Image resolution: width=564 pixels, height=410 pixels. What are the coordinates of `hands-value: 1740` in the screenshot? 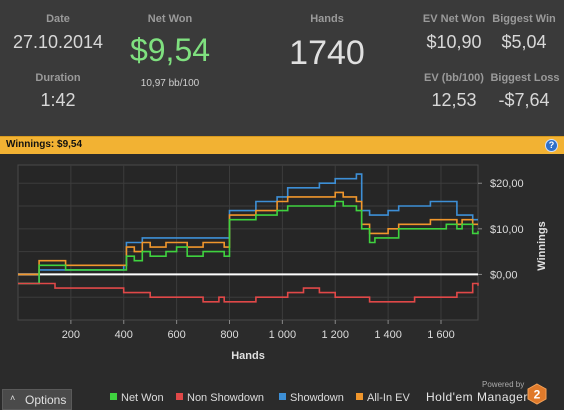 It's located at (327, 53).